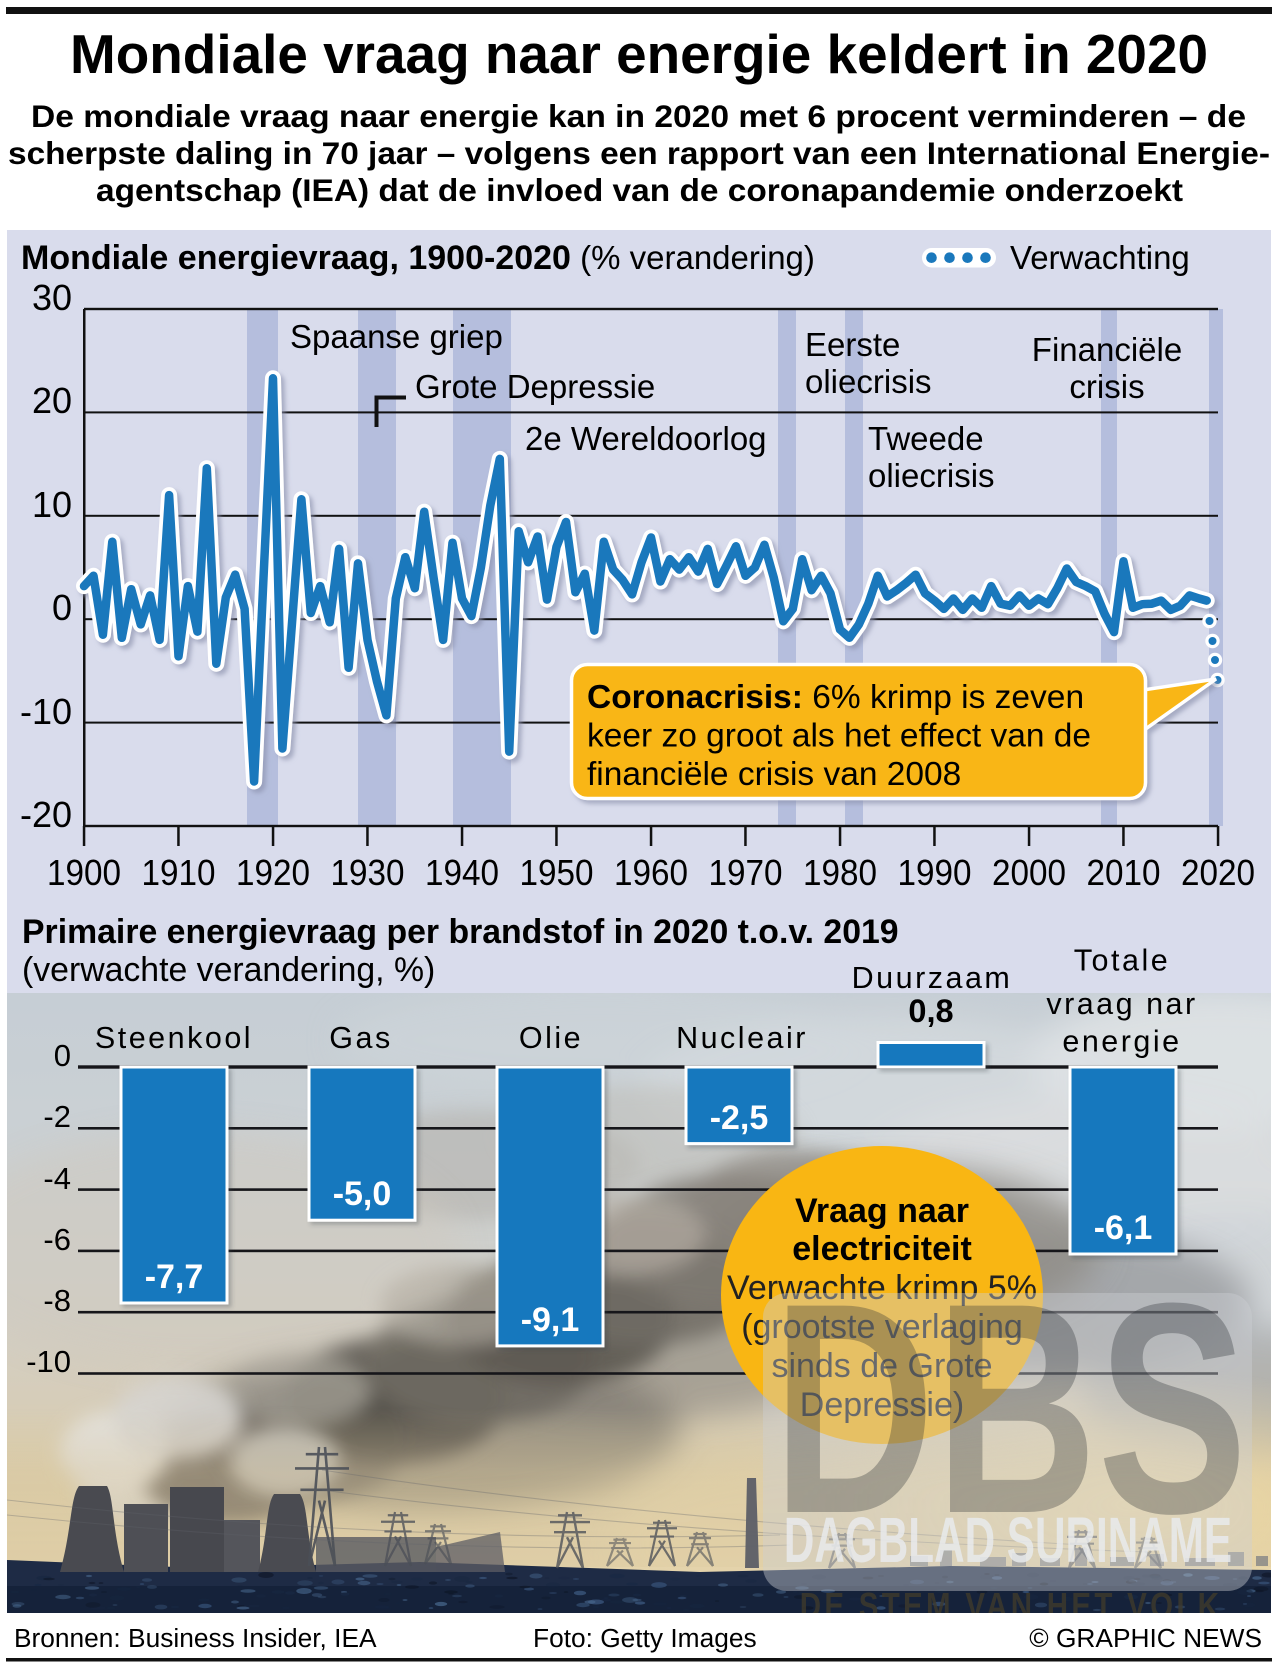 Image resolution: width=1278 pixels, height=1667 pixels. Describe the element at coordinates (396, 336) in the screenshot. I see `svg-text: Spaanse griep` at that location.